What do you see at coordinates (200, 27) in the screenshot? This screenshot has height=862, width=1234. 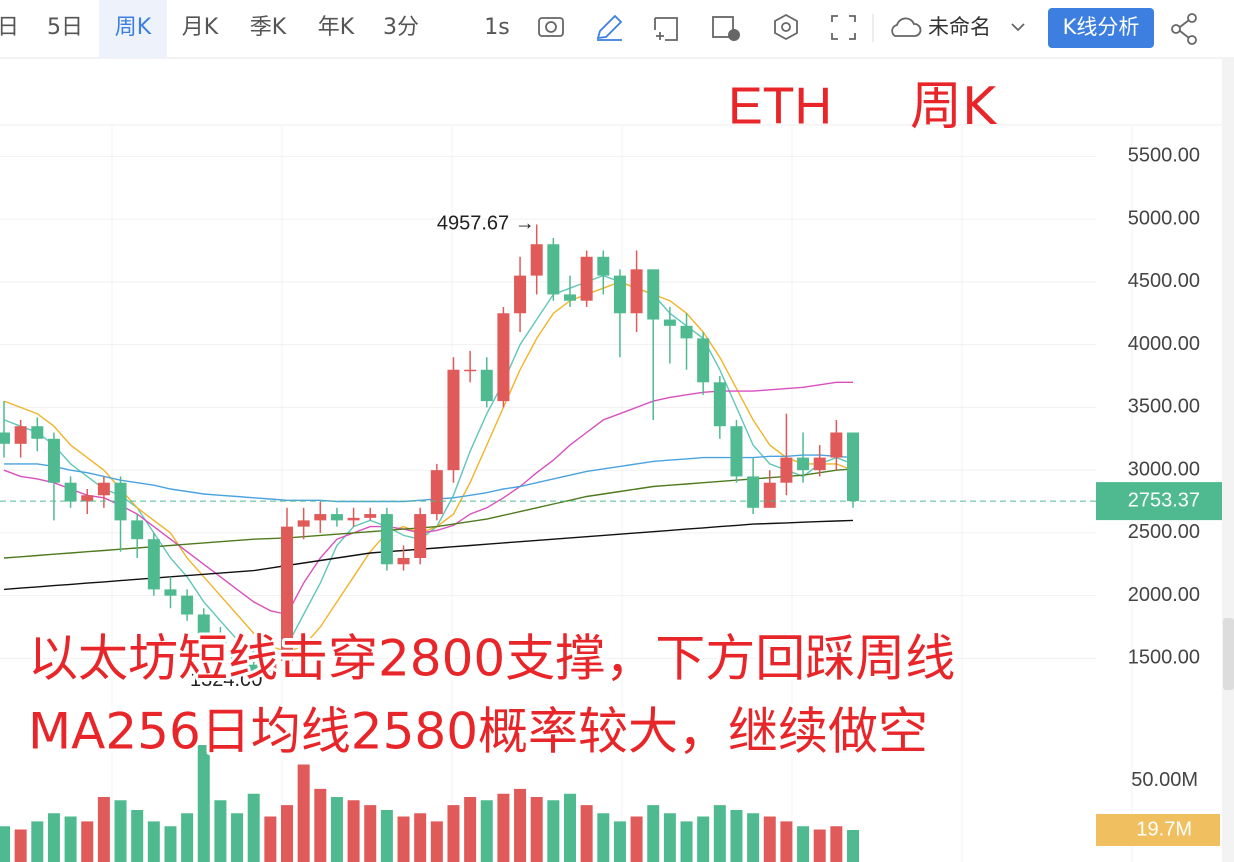 I see `period-tab: 月K` at bounding box center [200, 27].